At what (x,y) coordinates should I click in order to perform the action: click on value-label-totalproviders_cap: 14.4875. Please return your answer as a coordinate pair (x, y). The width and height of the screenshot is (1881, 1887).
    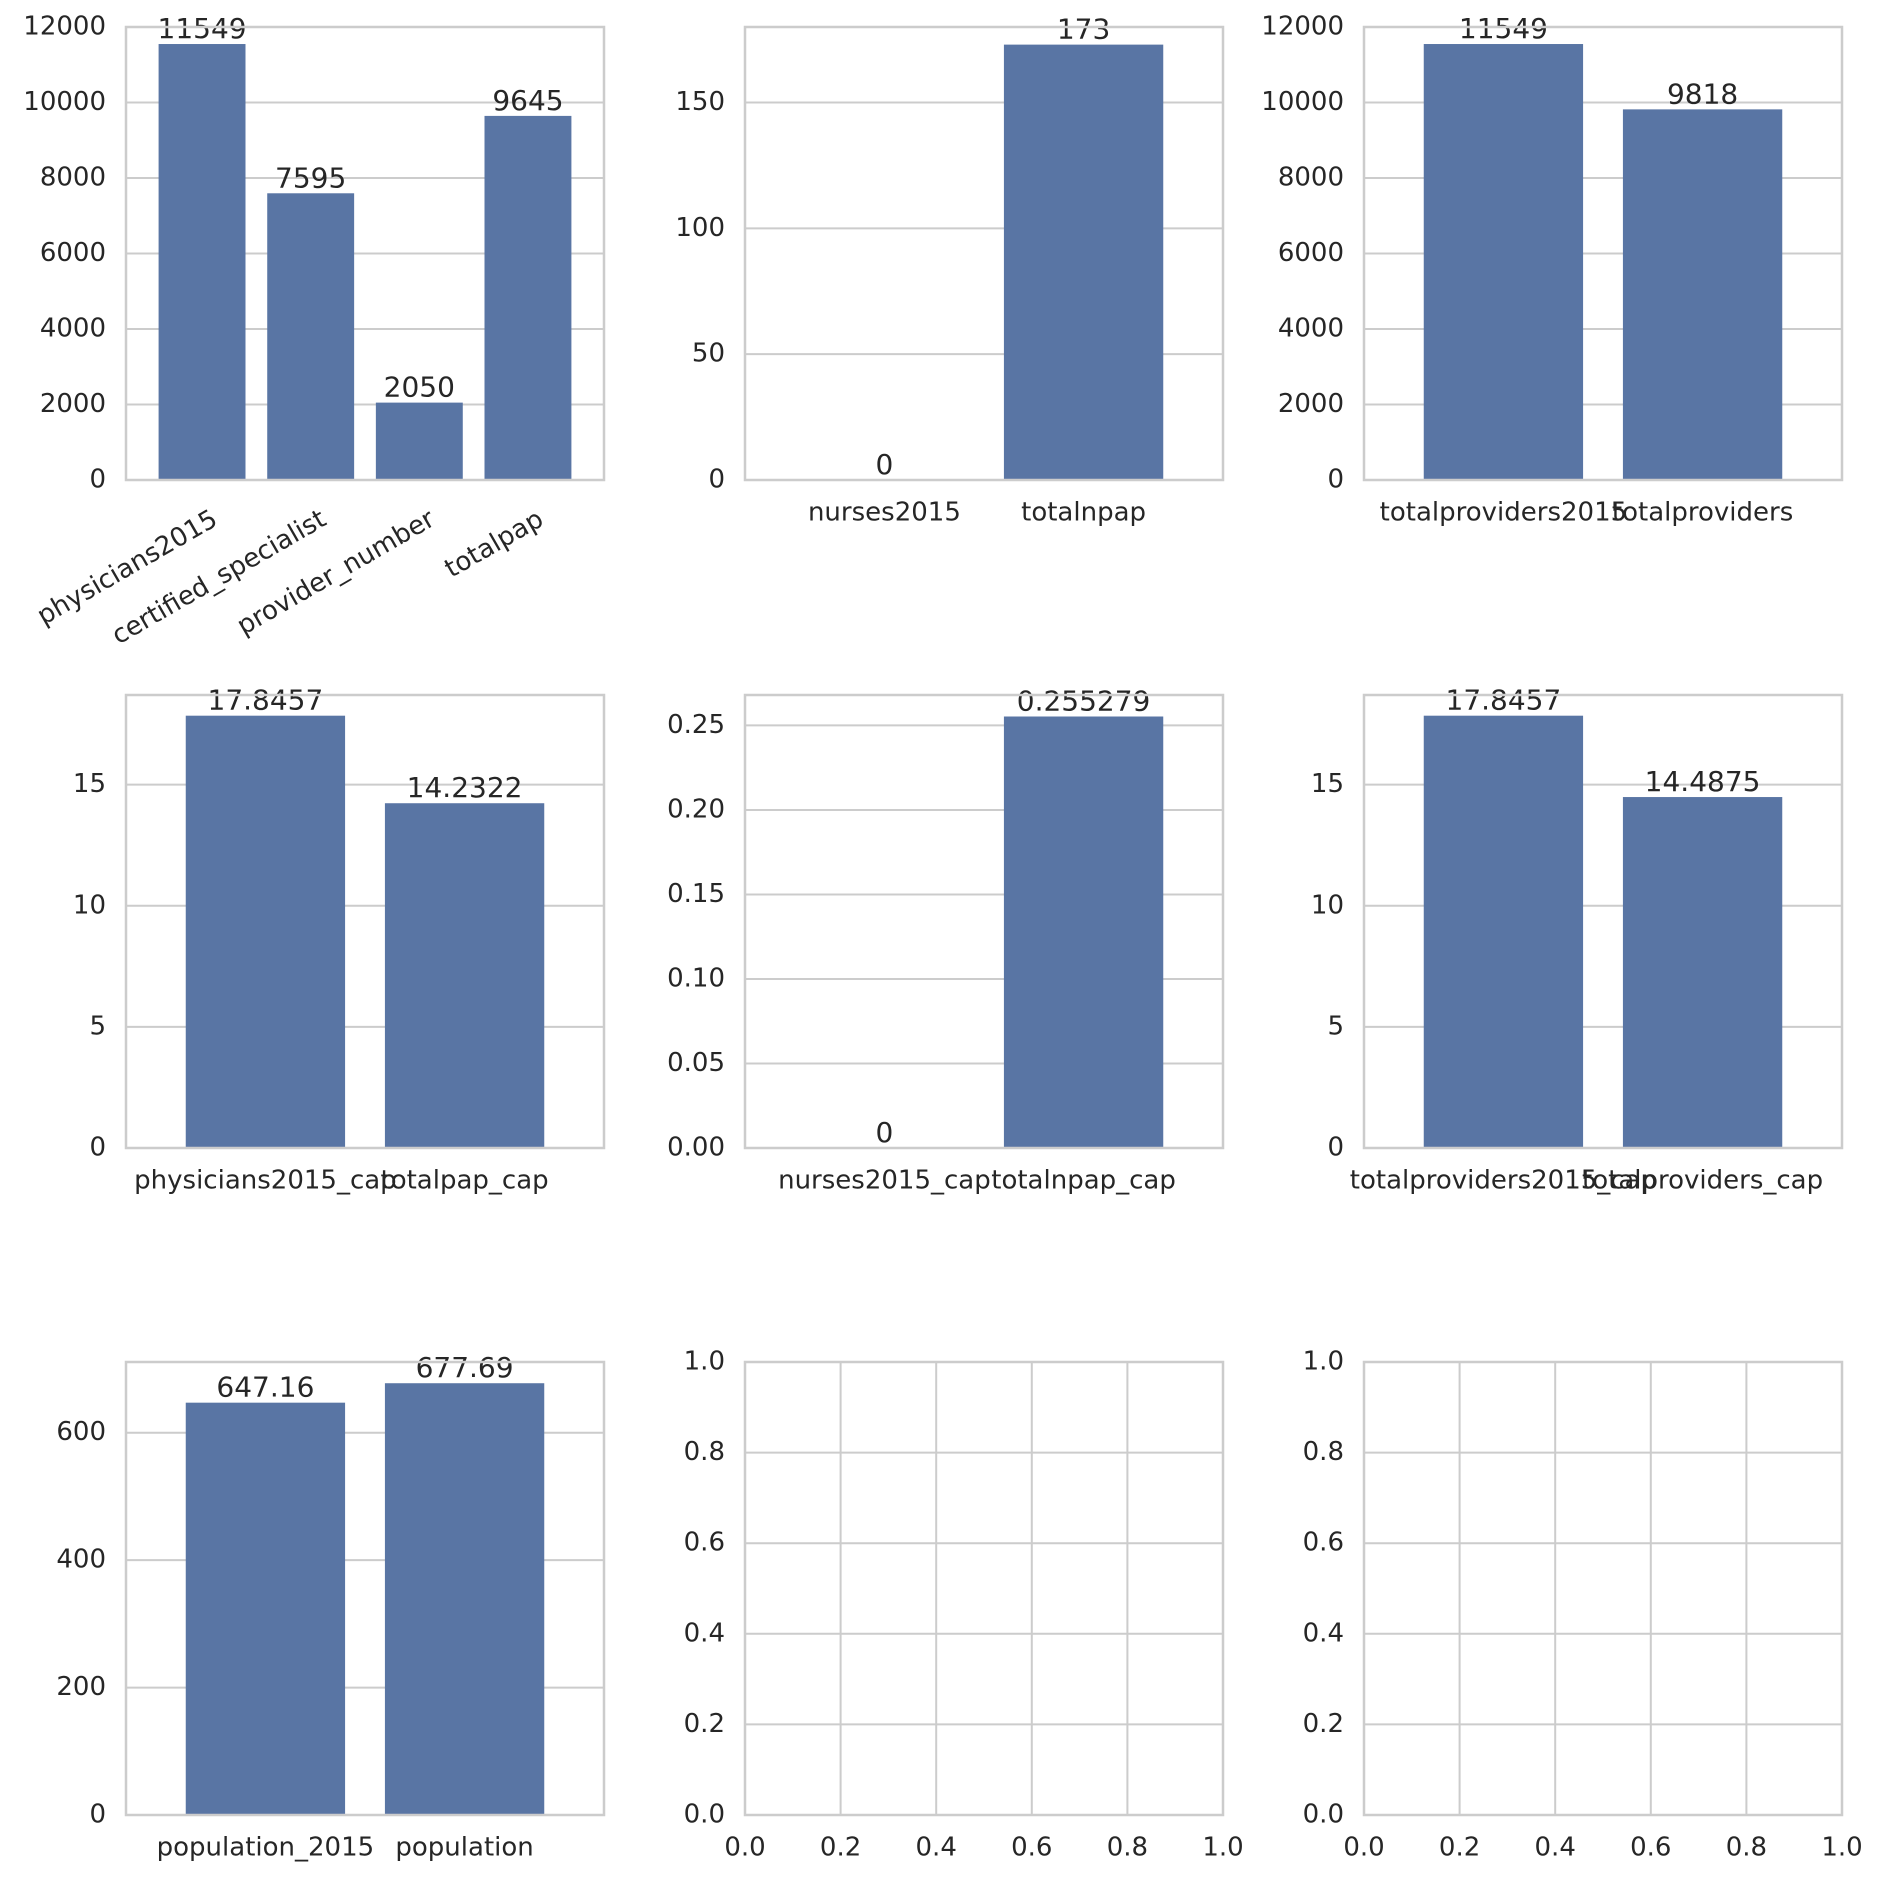
    Looking at the image, I should click on (1703, 781).